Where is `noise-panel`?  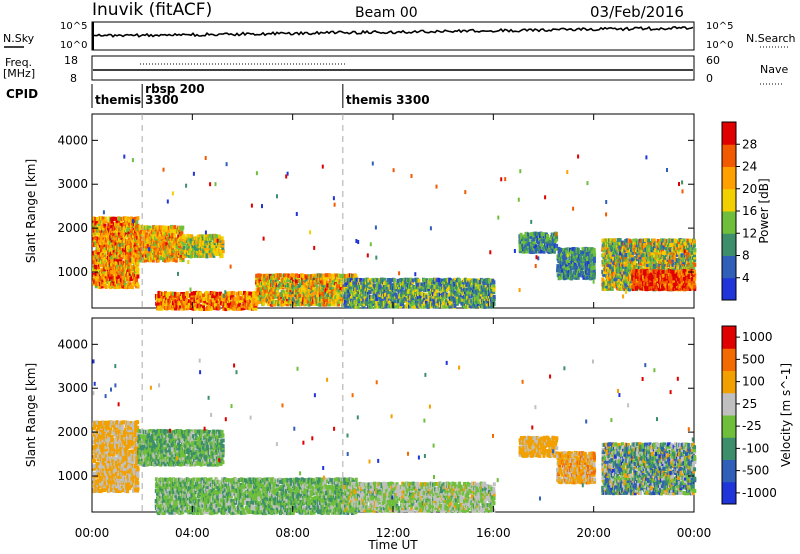 noise-panel is located at coordinates (393, 36).